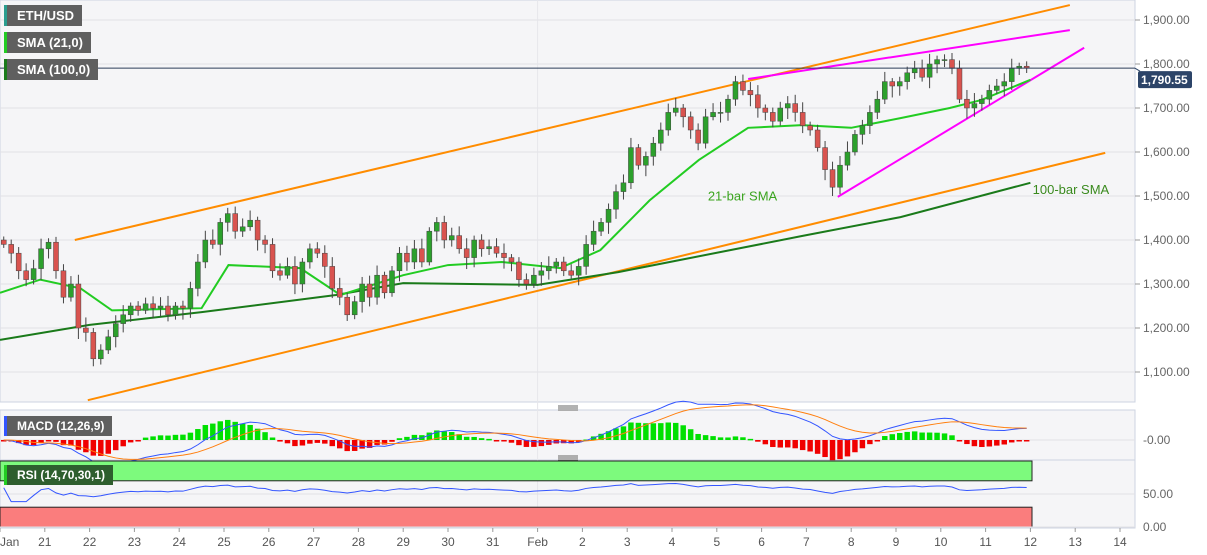 This screenshot has width=1207, height=555. Describe the element at coordinates (516, 471) in the screenshot. I see `rsi-overbought-zone` at that location.